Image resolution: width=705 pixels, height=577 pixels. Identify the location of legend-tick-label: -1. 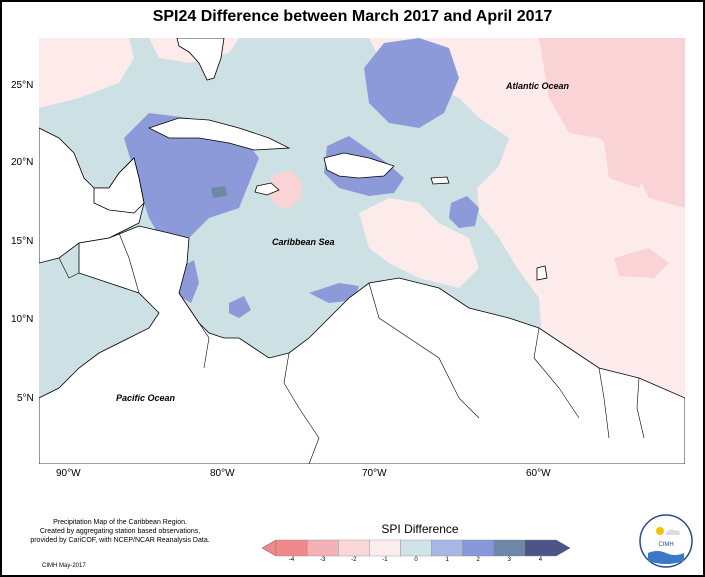
(385, 560).